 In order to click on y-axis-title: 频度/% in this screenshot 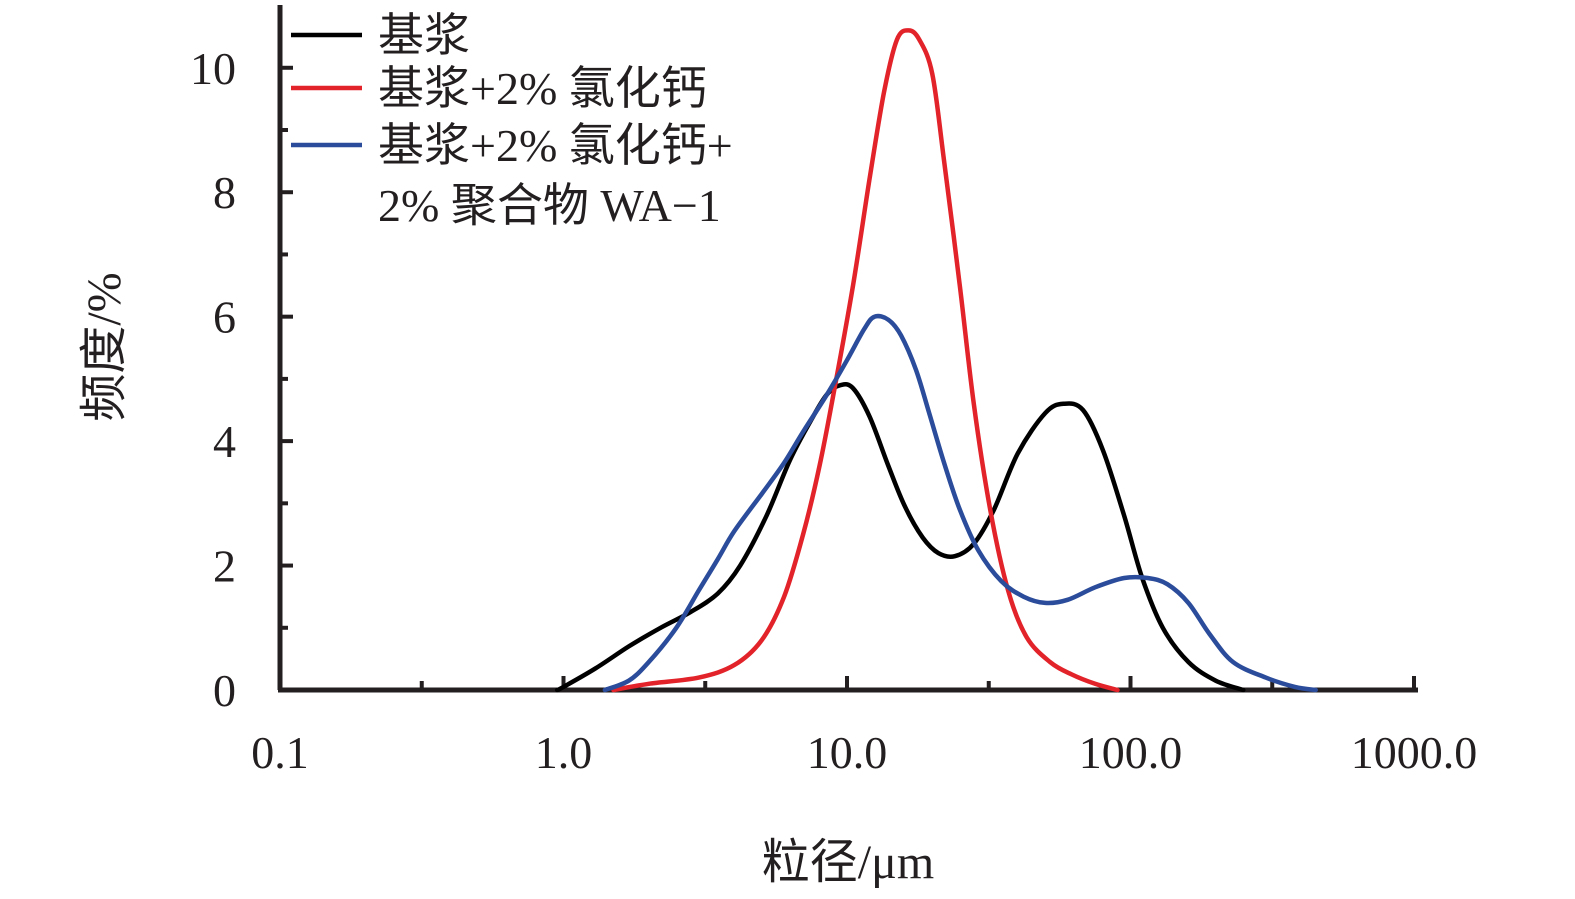, I will do `click(104, 346)`.